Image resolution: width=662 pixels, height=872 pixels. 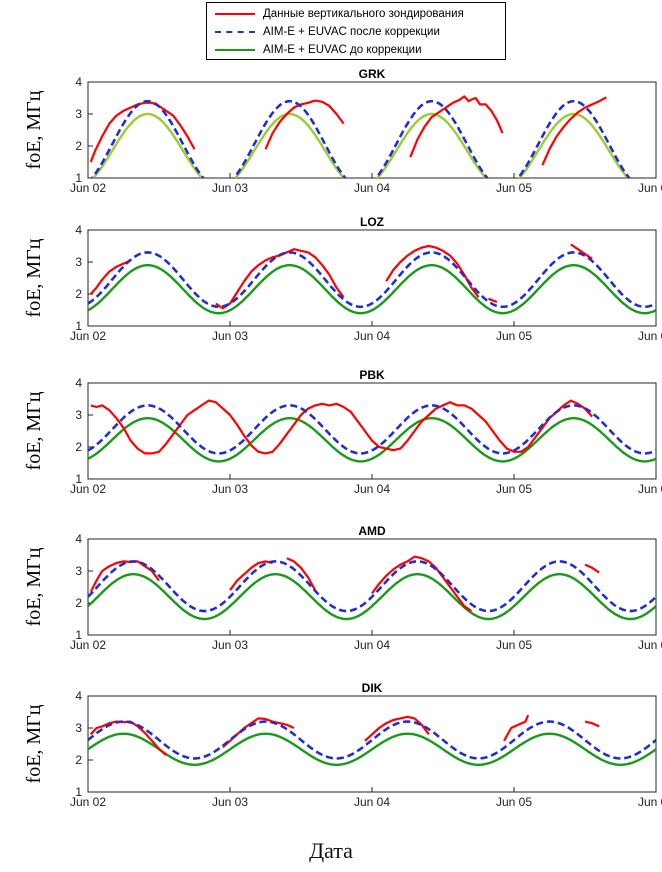 What do you see at coordinates (331, 850) in the screenshot?
I see `x-axis-label: Дата` at bounding box center [331, 850].